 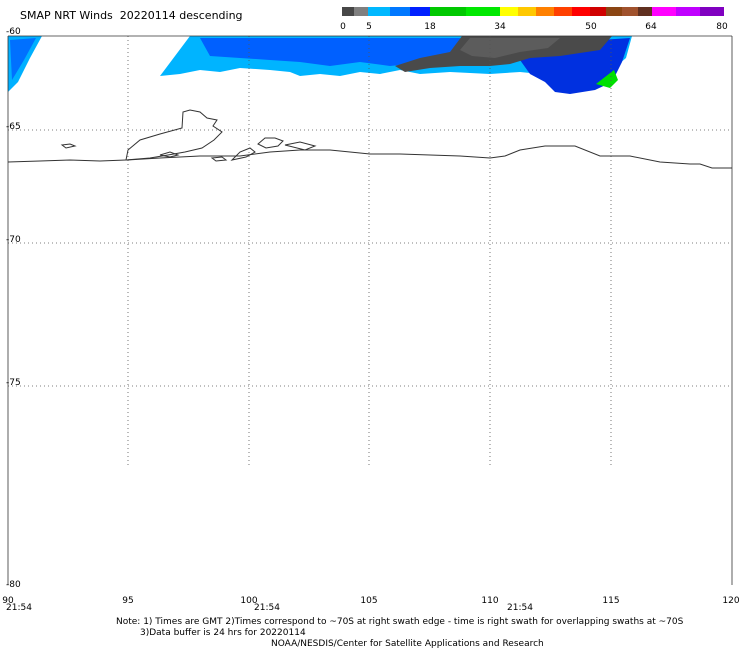 I want to click on swath-mid-gray, so click(x=510, y=48).